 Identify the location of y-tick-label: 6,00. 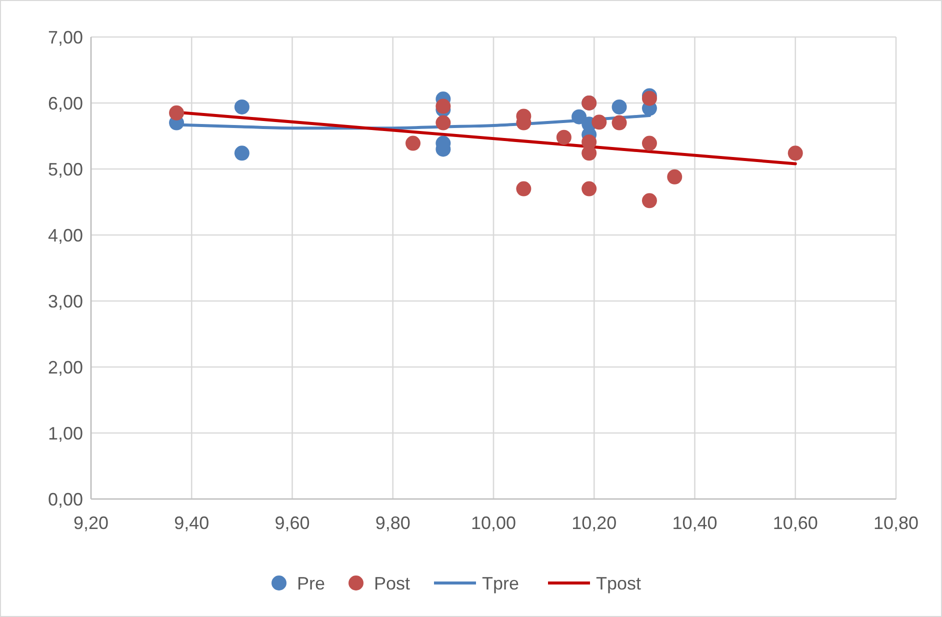
(65, 103).